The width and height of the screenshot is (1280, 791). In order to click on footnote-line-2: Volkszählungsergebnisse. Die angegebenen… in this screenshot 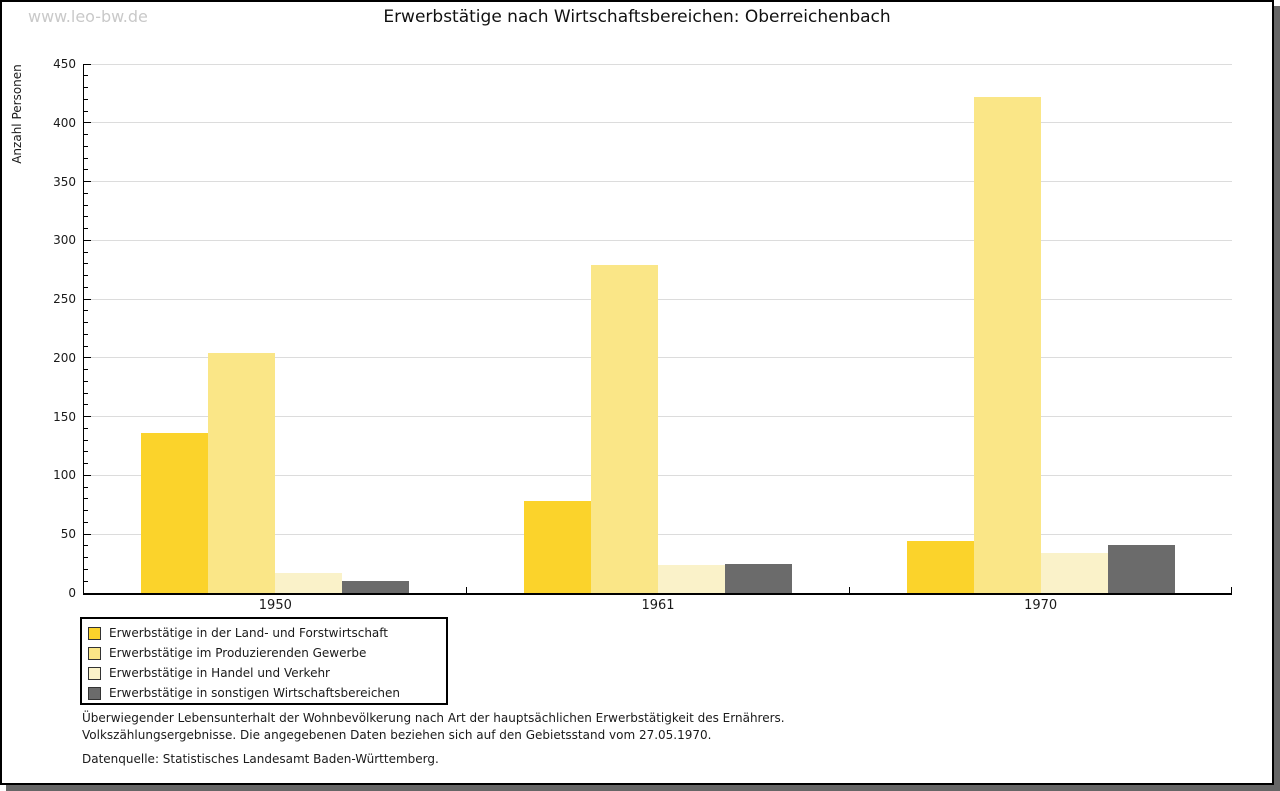, I will do `click(397, 735)`.